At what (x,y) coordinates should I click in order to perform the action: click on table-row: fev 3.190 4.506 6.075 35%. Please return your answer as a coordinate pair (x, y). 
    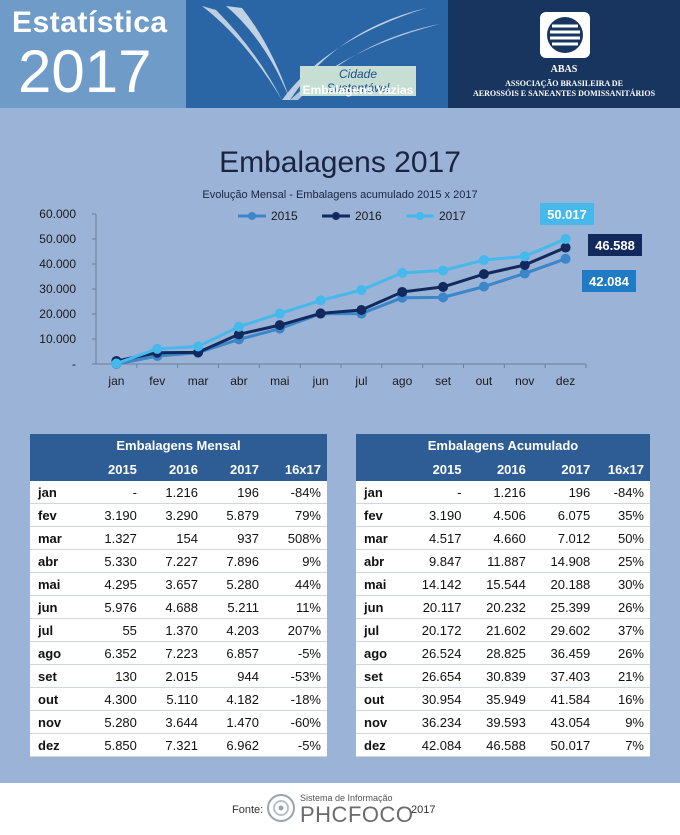
    Looking at the image, I should click on (503, 515).